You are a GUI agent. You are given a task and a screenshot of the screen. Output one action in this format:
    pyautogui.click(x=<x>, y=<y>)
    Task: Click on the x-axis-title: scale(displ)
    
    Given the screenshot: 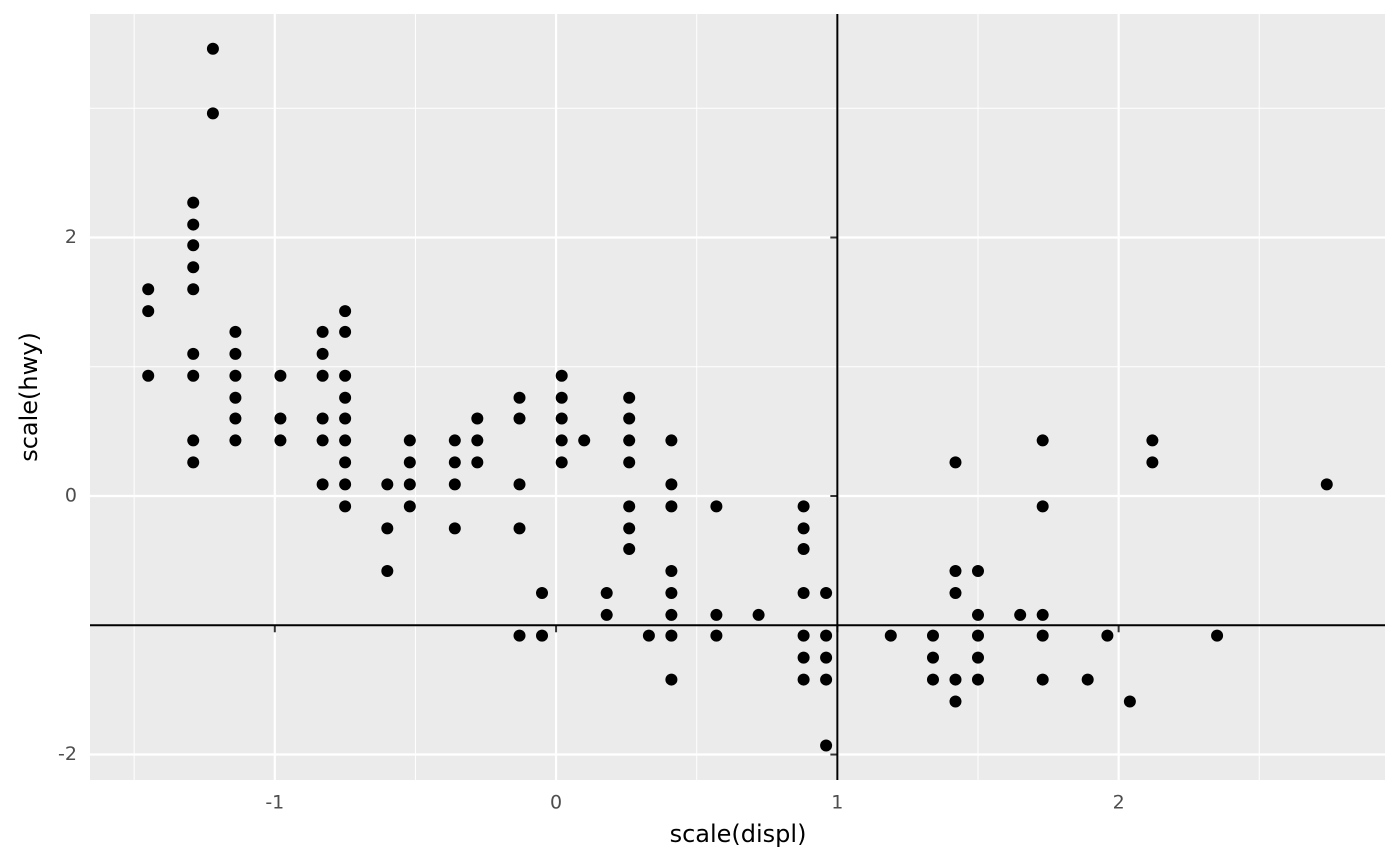 What is the action you would take?
    pyautogui.click(x=738, y=834)
    